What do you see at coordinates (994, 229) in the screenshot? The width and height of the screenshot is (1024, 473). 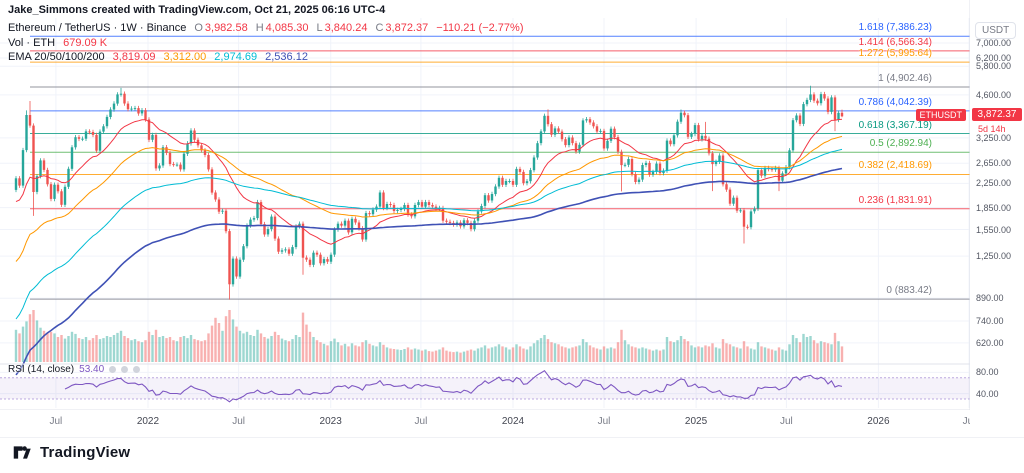 I see `price-axis-tick: 1,550.00` at bounding box center [994, 229].